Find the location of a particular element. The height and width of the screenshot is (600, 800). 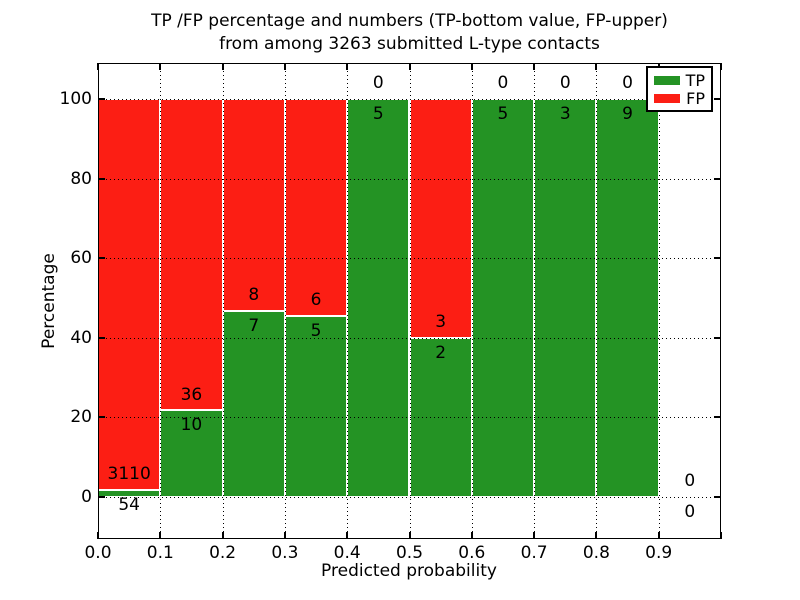

bar-segment-fp-bin2 is located at coordinates (253, 205).